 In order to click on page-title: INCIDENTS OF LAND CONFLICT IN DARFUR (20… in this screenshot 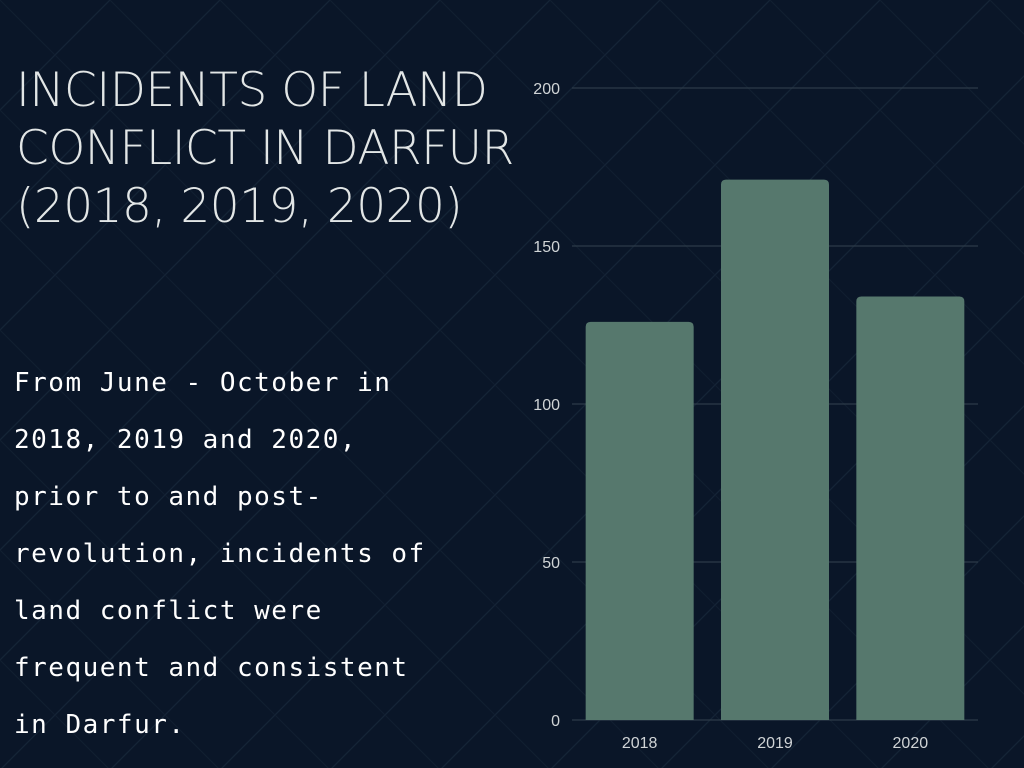, I will do `click(265, 148)`.